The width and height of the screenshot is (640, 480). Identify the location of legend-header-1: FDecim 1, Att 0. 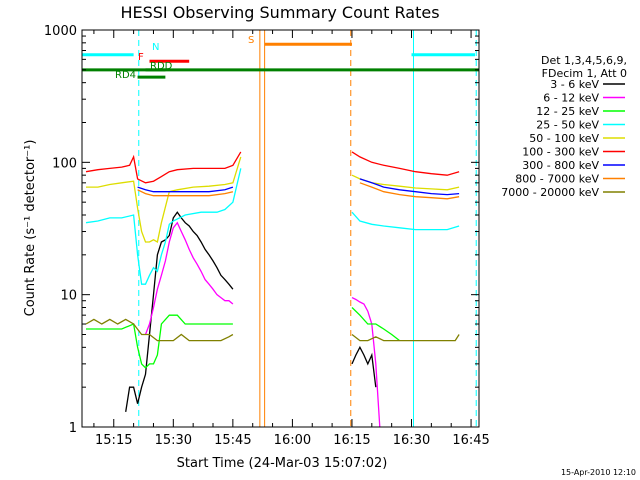
(584, 73).